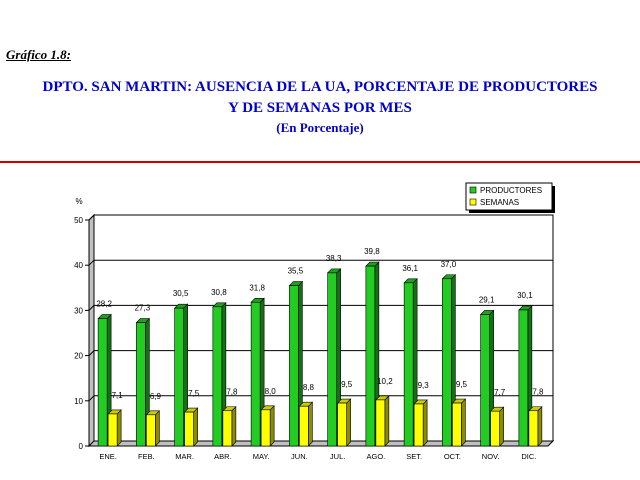 The height and width of the screenshot is (480, 640). I want to click on data-label-productores: 31,8, so click(257, 287).